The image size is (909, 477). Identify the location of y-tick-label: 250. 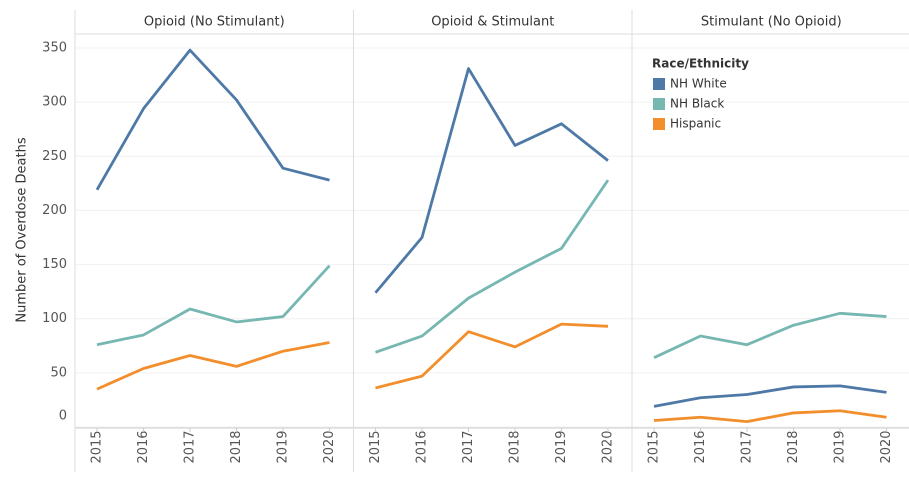
(54, 156).